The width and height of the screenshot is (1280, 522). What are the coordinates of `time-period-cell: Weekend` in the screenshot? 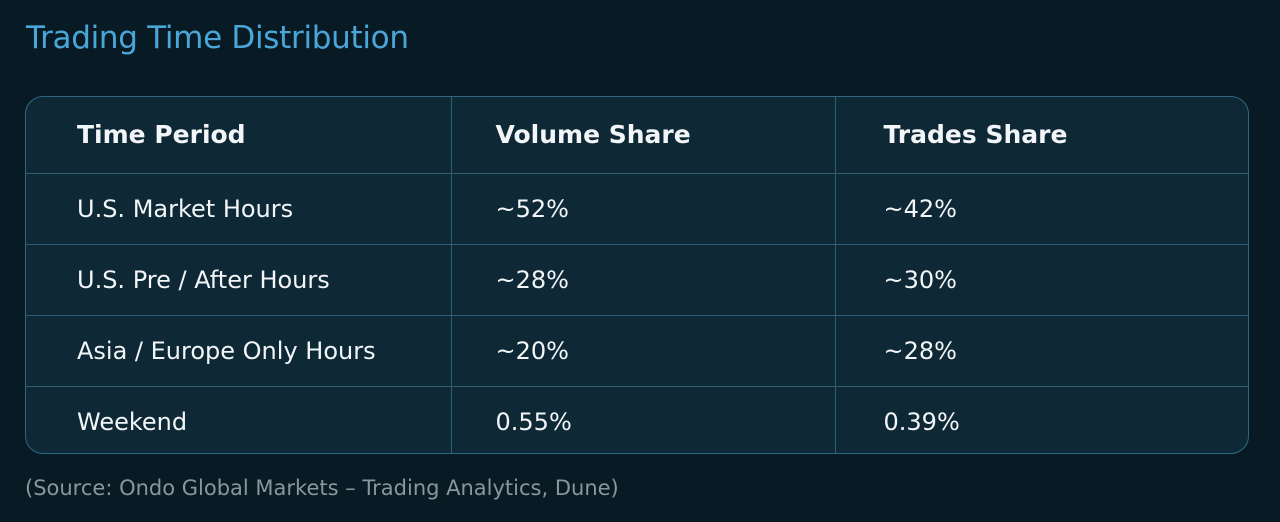 It's located at (239, 419).